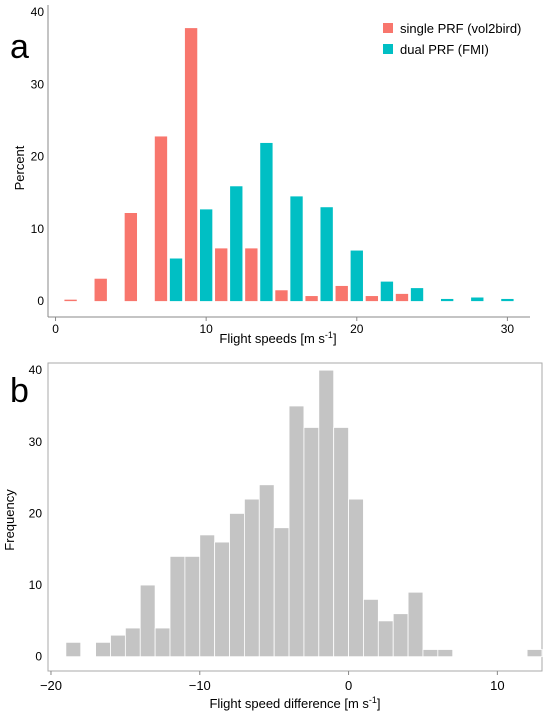 This screenshot has width=550, height=715. Describe the element at coordinates (36, 585) in the screenshot. I see `panel-b-y-tick-label: 10` at that location.